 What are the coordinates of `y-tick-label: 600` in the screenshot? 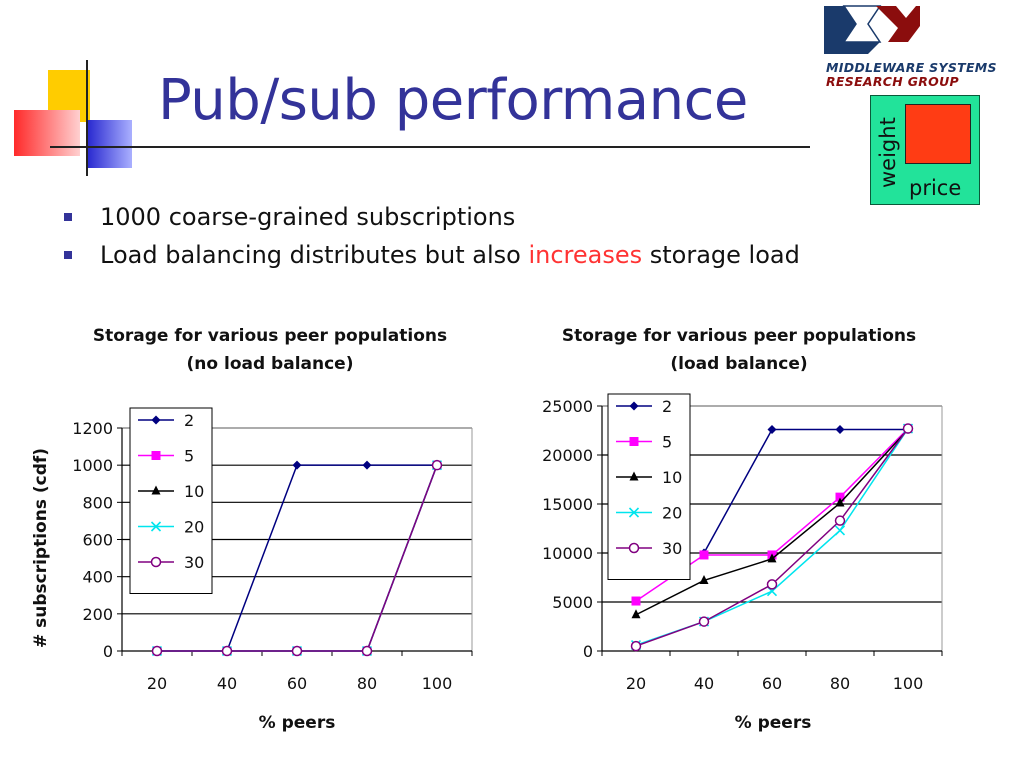 It's located at (97, 540).